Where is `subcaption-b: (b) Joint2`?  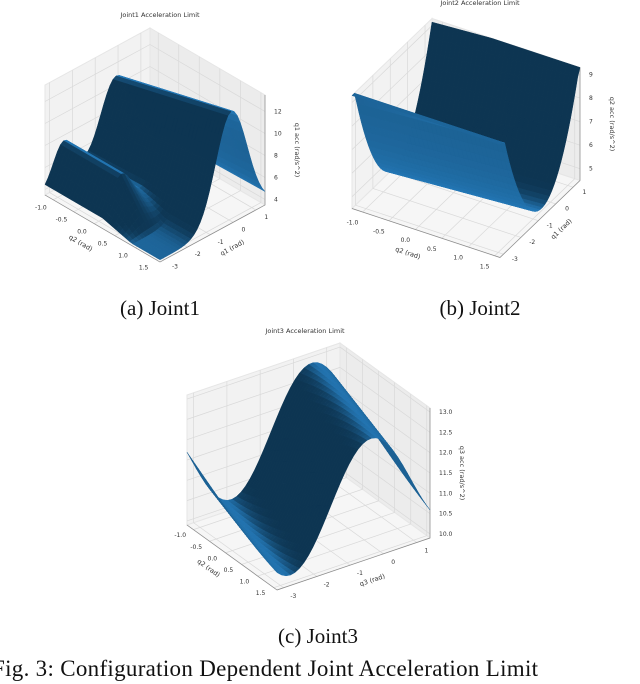
subcaption-b: (b) Joint2 is located at coordinates (480, 308).